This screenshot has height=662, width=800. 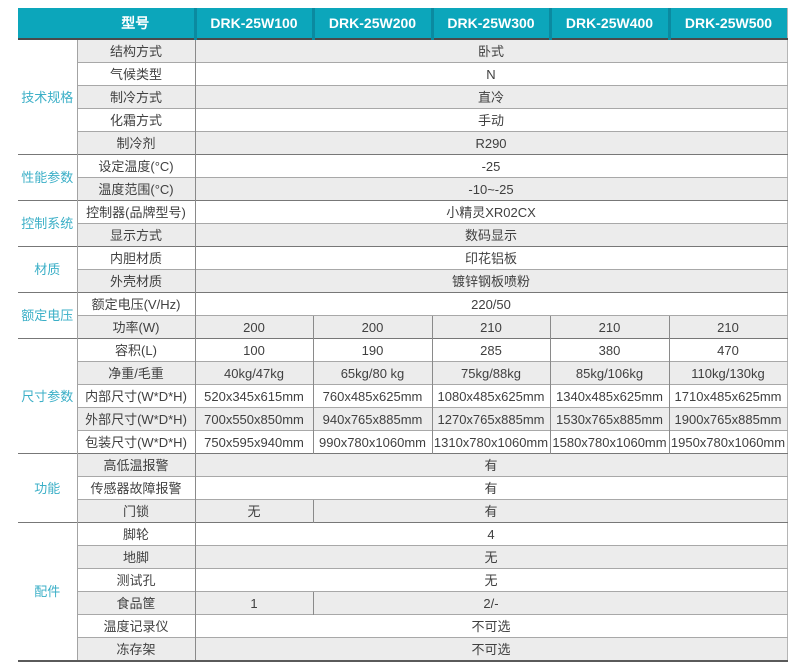 I want to click on table-row: 化霜方式 手动, so click(x=402, y=120).